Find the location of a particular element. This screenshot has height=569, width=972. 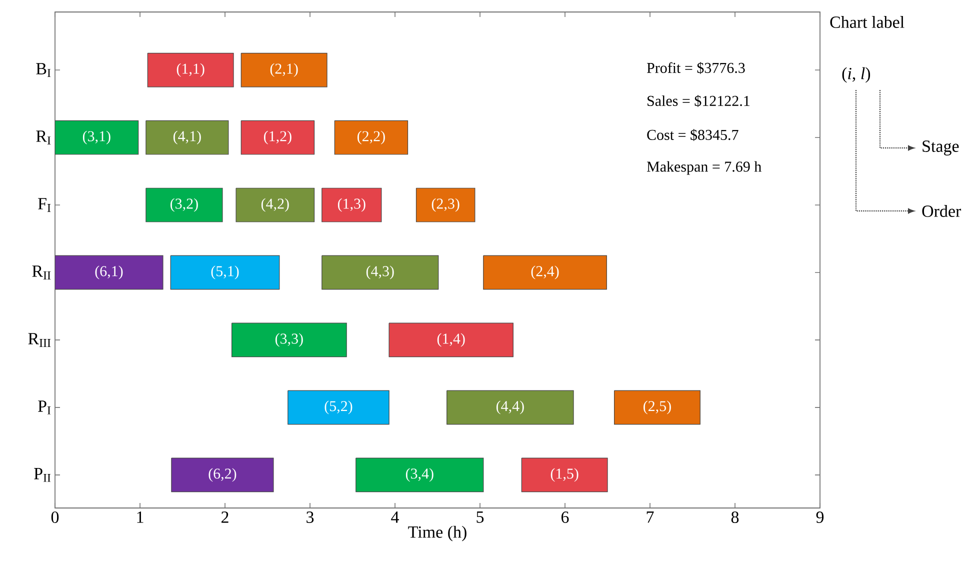

annotation: (2,5) is located at coordinates (657, 407).